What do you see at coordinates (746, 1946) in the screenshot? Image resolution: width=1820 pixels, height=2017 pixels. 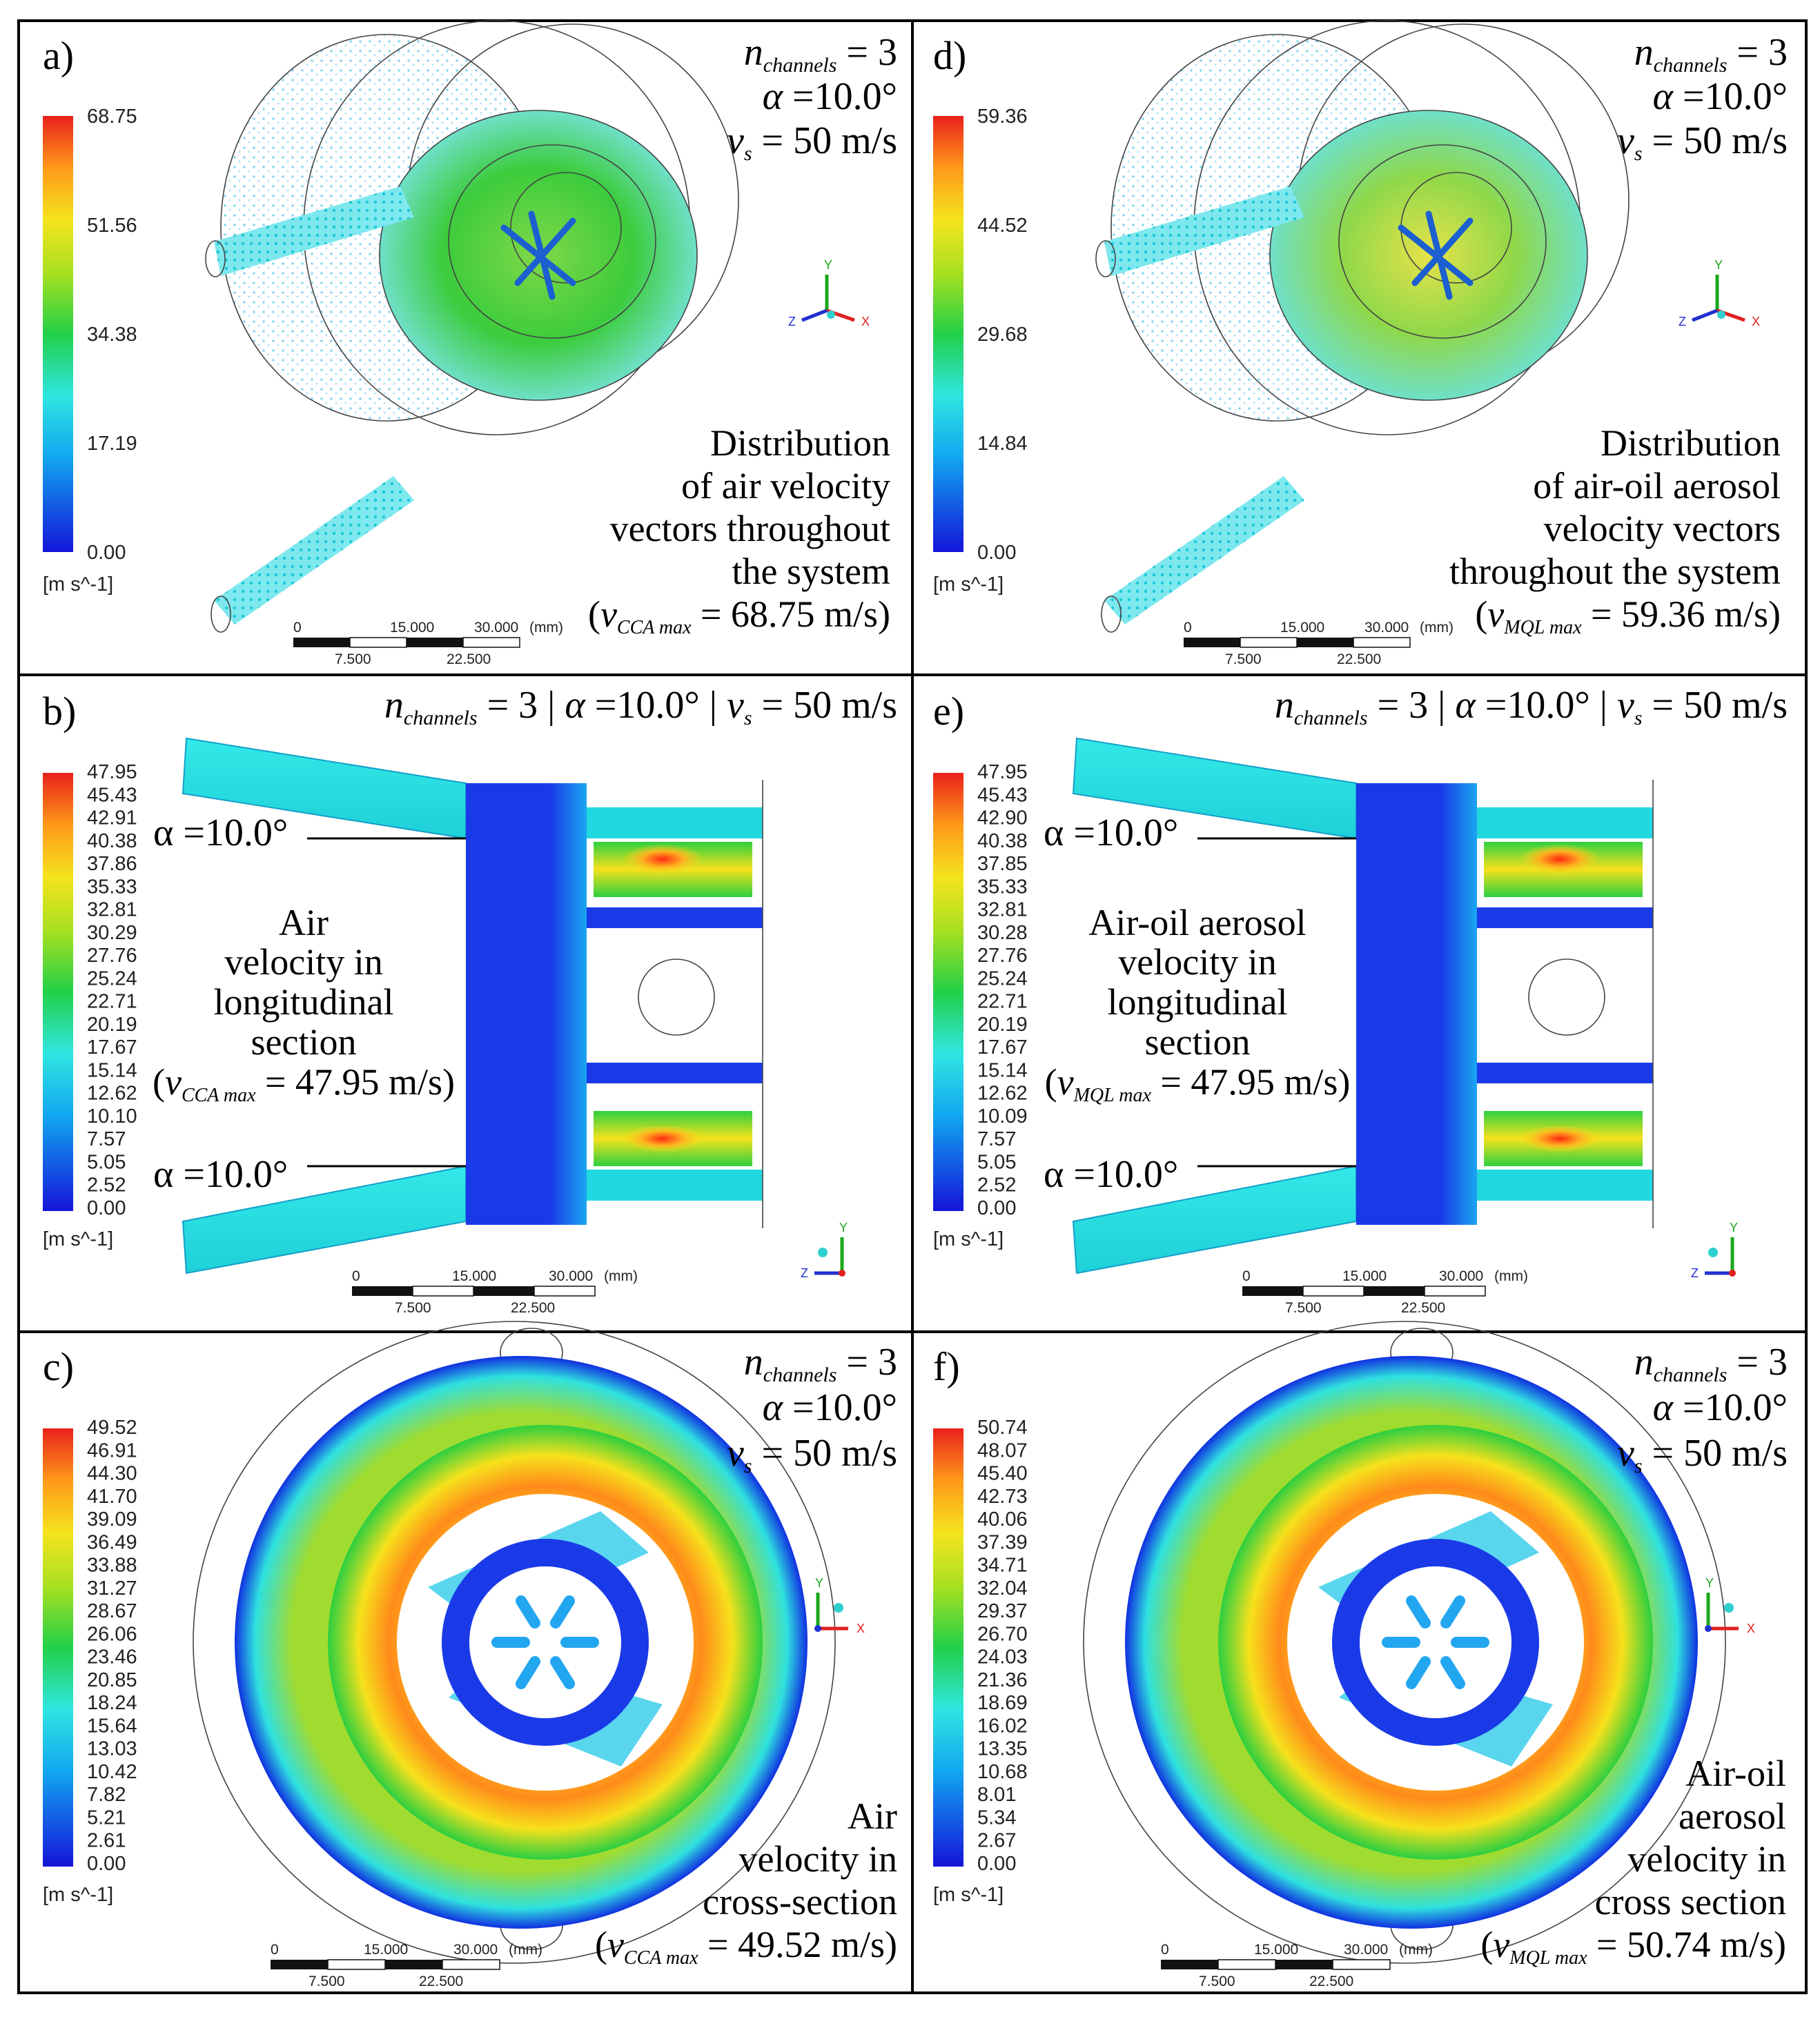 I see `max-value: (vCCA max = 49.52 m/s)` at bounding box center [746, 1946].